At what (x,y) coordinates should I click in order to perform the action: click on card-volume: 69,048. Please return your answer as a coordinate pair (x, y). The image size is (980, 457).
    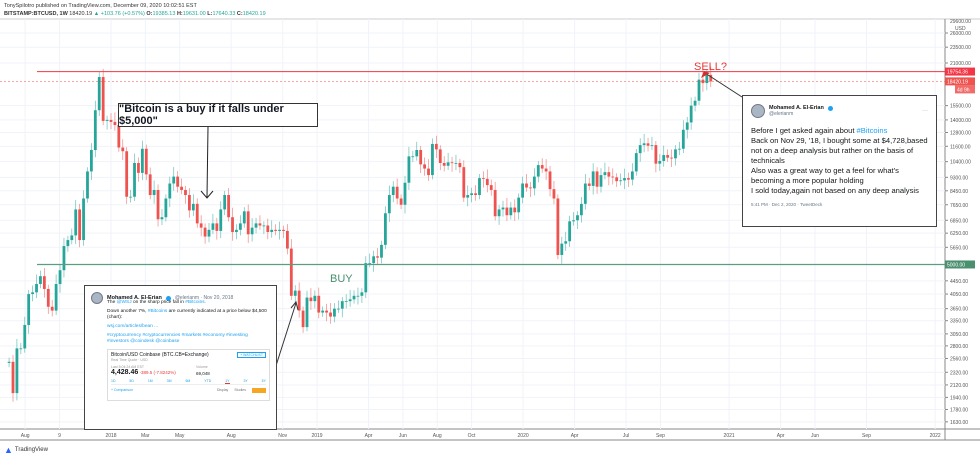
    Looking at the image, I should click on (203, 373).